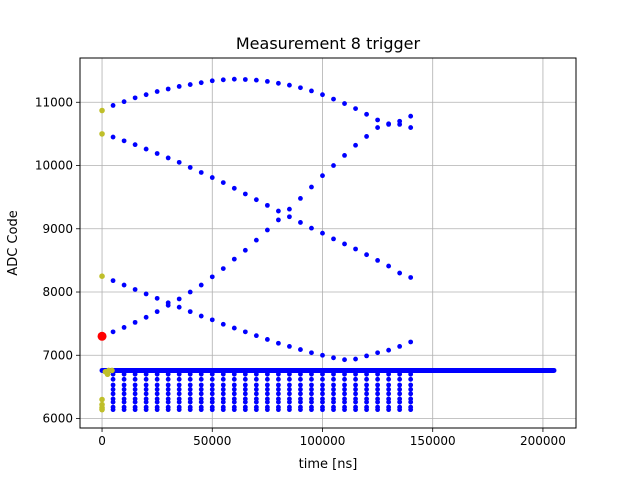 The image size is (640, 480). Describe the element at coordinates (328, 464) in the screenshot. I see `x-axis-label: time [ns]` at that location.